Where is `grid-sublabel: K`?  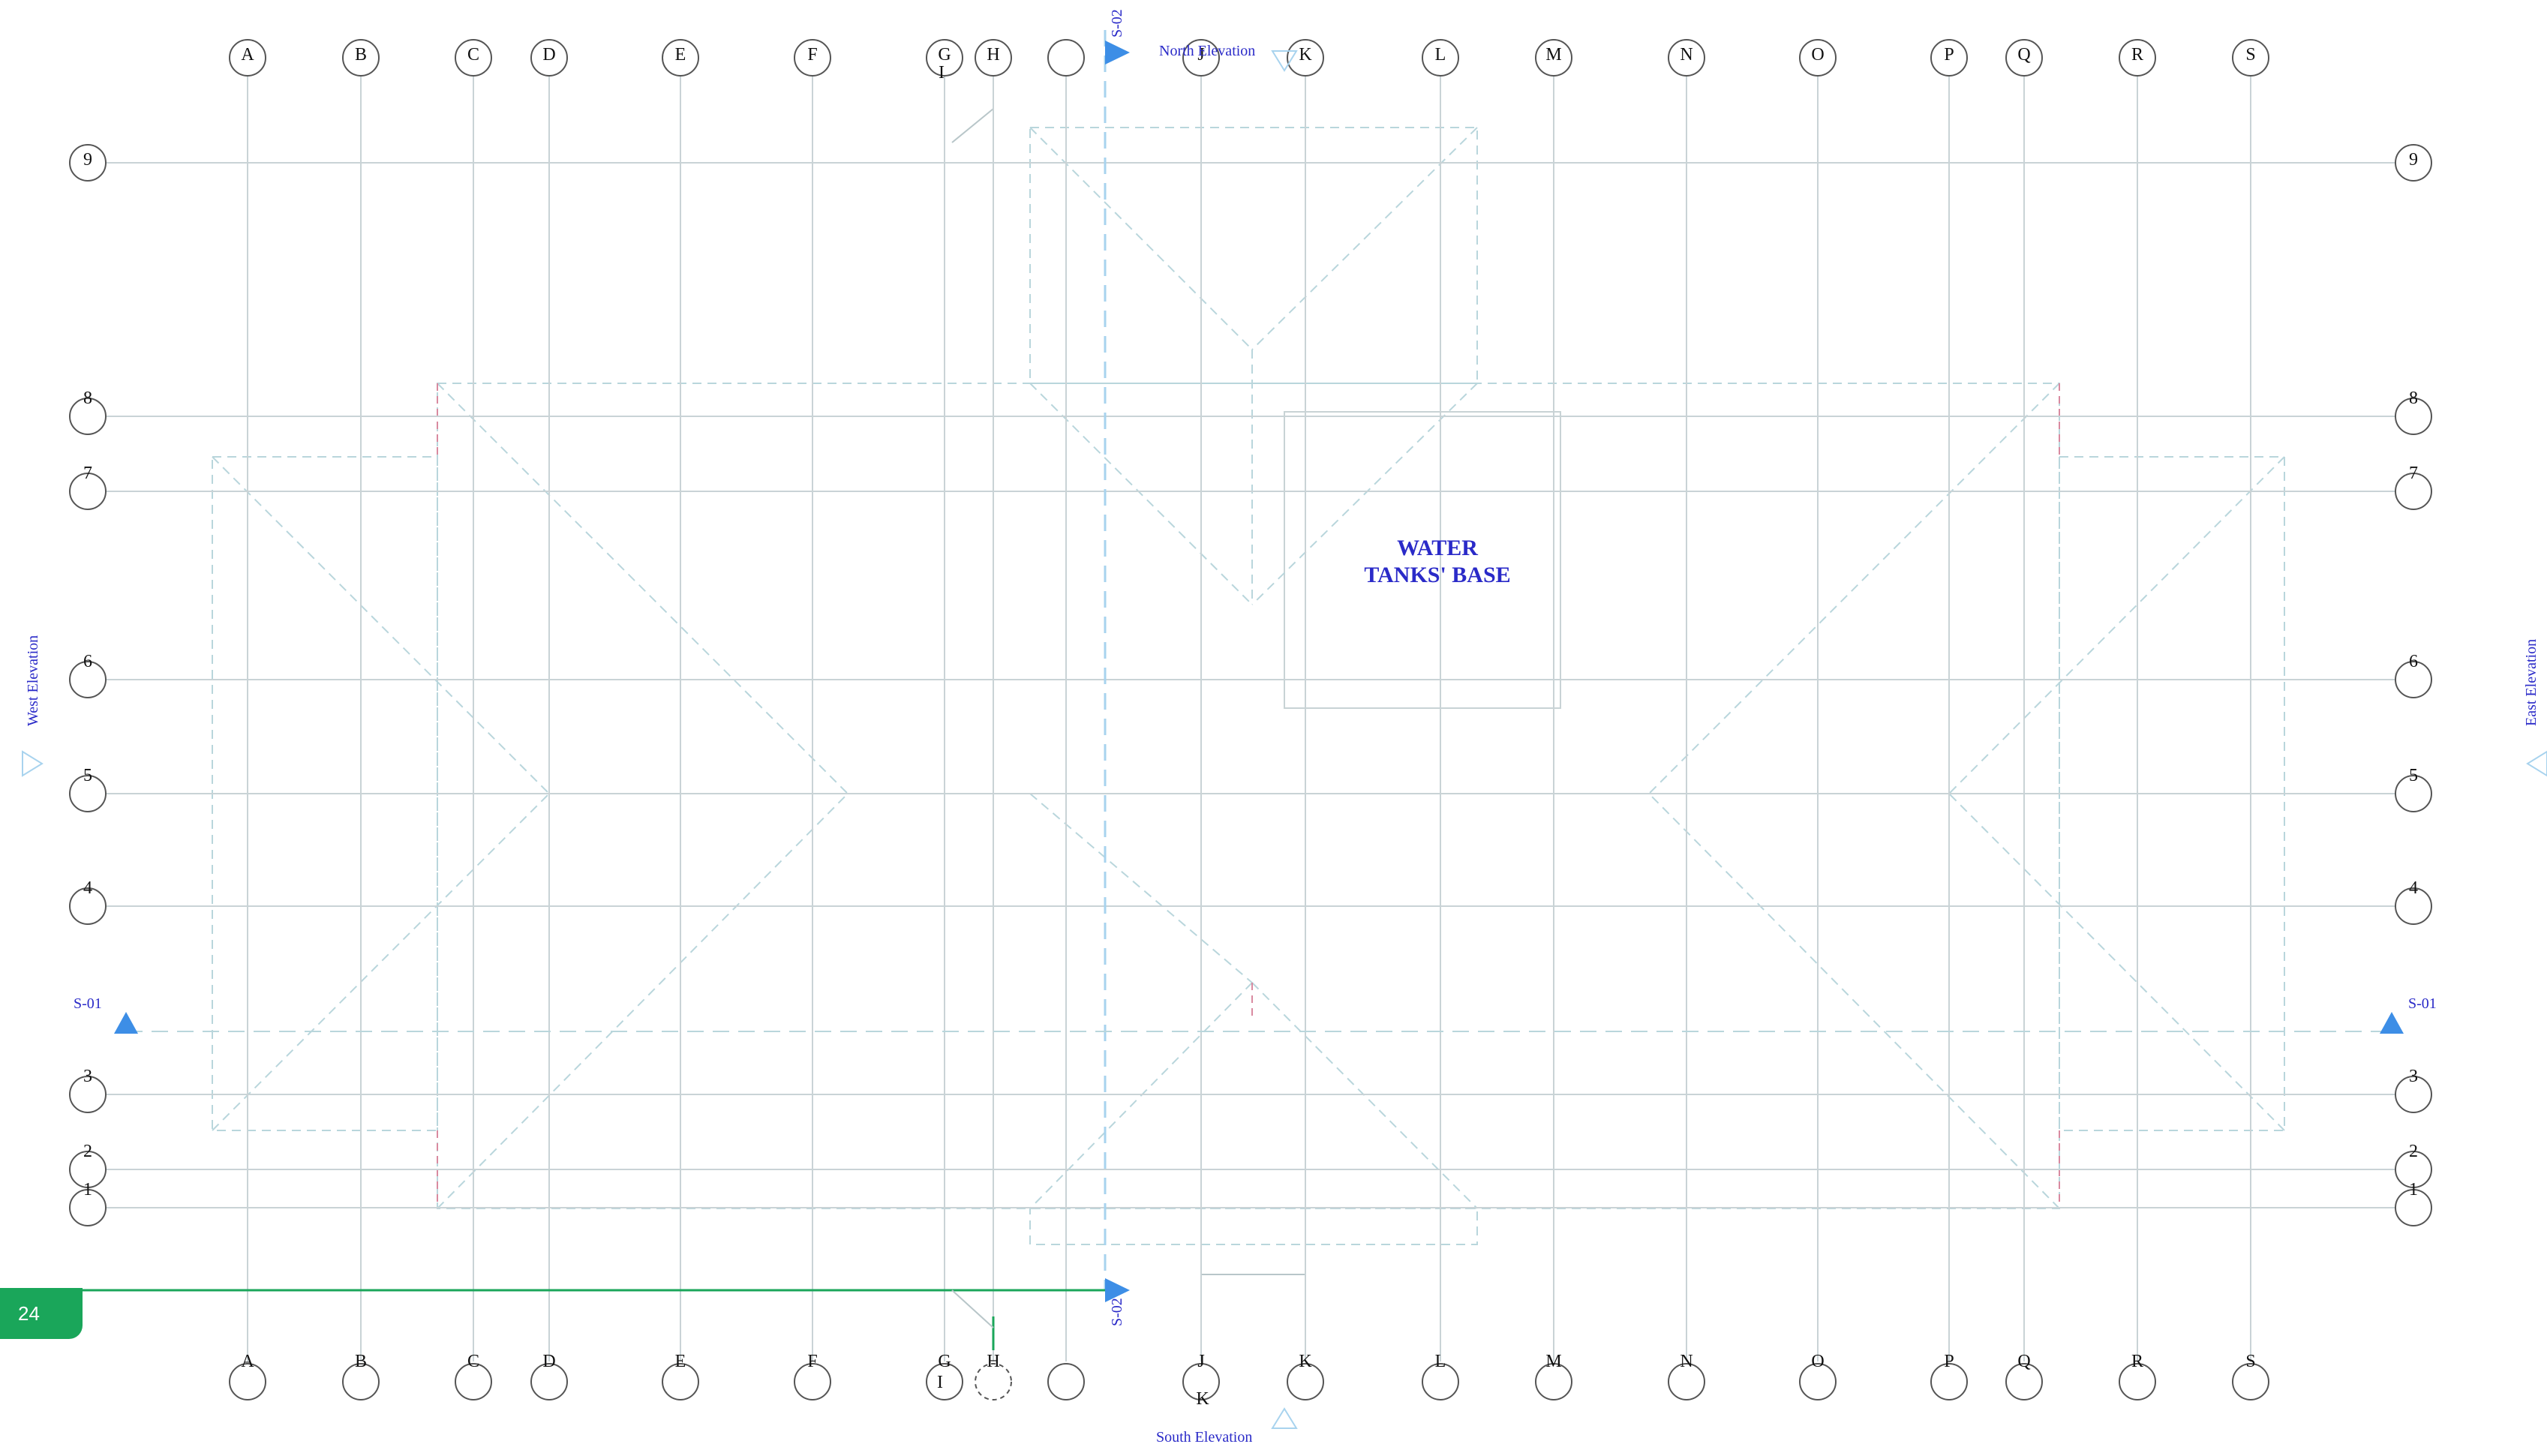 grid-sublabel: K is located at coordinates (1202, 1399).